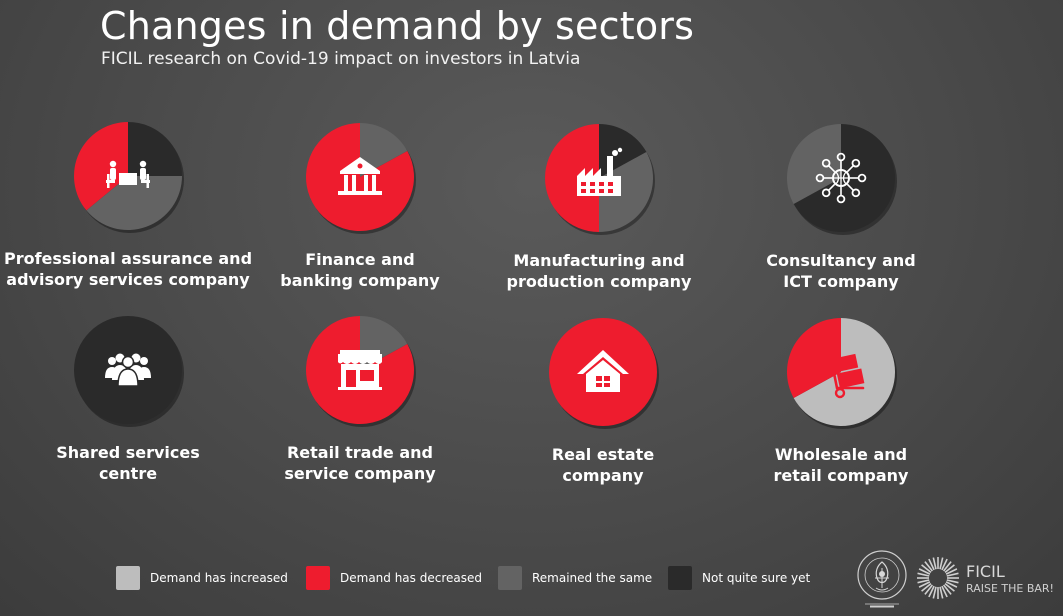 The height and width of the screenshot is (616, 1063). I want to click on meeting-icon, so click(128, 174).